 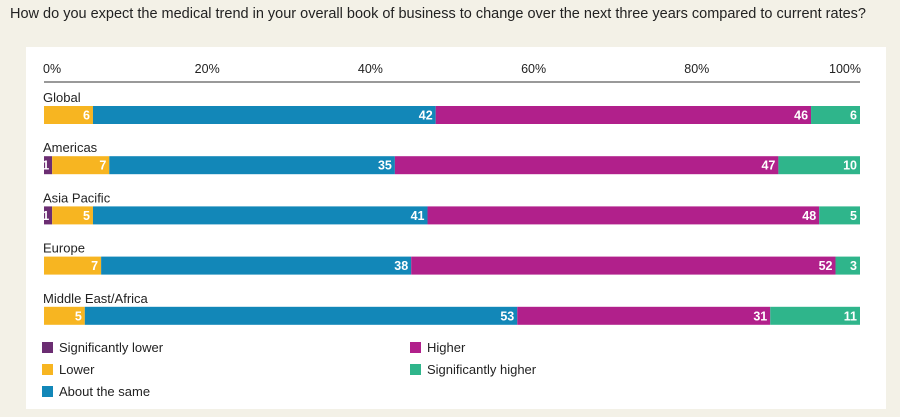 I want to click on legend-swatch-significantly-higher, so click(x=415, y=369).